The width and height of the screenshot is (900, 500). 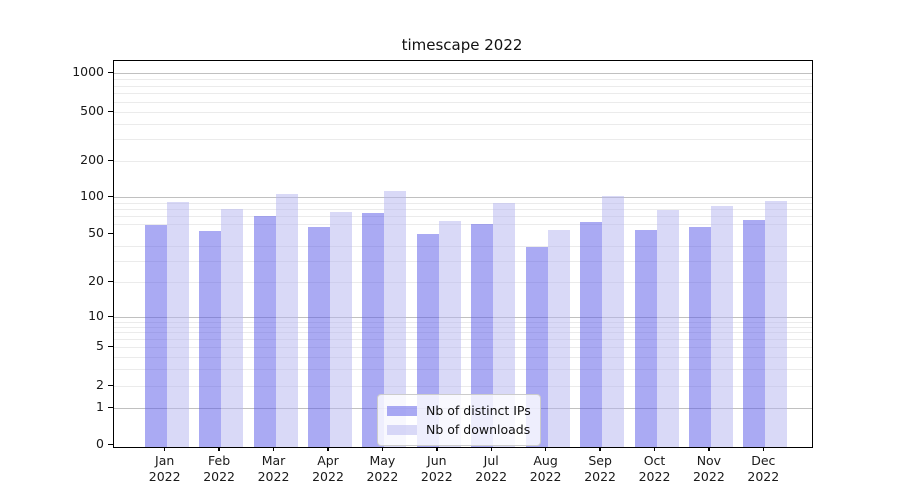 What do you see at coordinates (219, 460) in the screenshot?
I see `x-tick-text: Feb` at bounding box center [219, 460].